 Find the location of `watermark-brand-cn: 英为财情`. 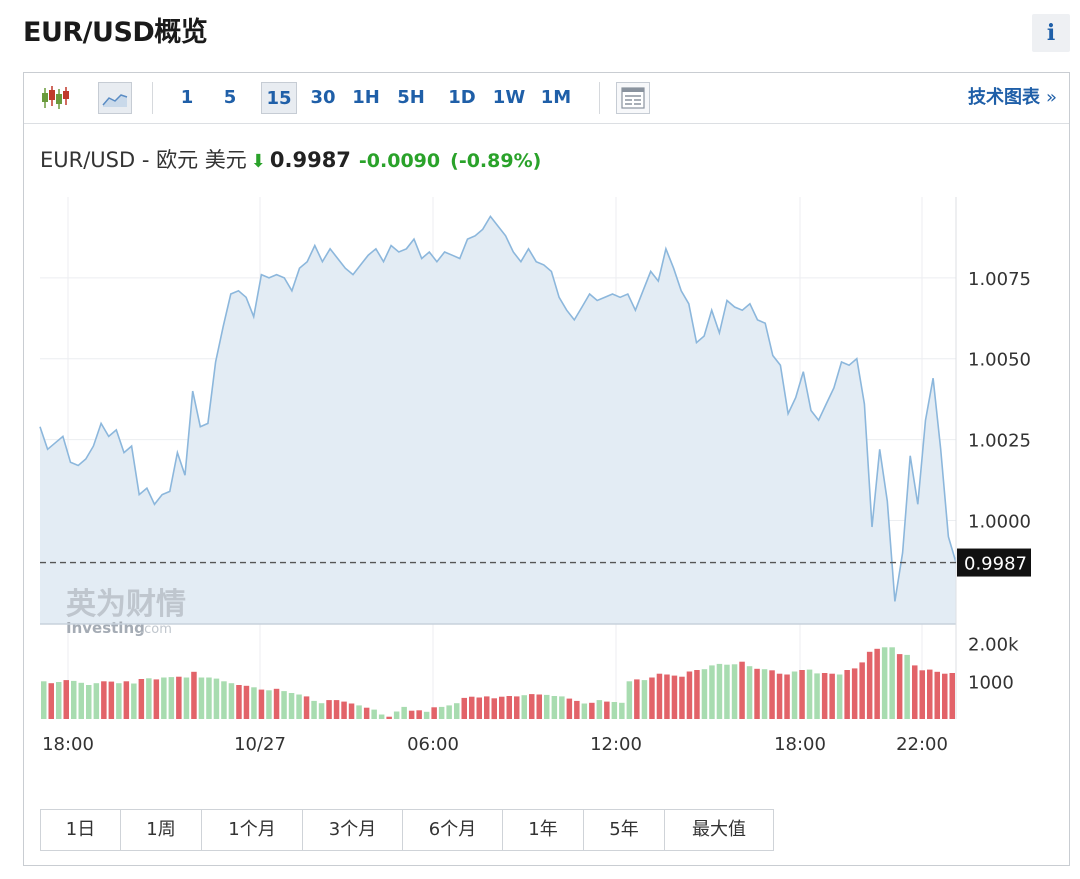

watermark-brand-cn: 英为财情 is located at coordinates (126, 604).